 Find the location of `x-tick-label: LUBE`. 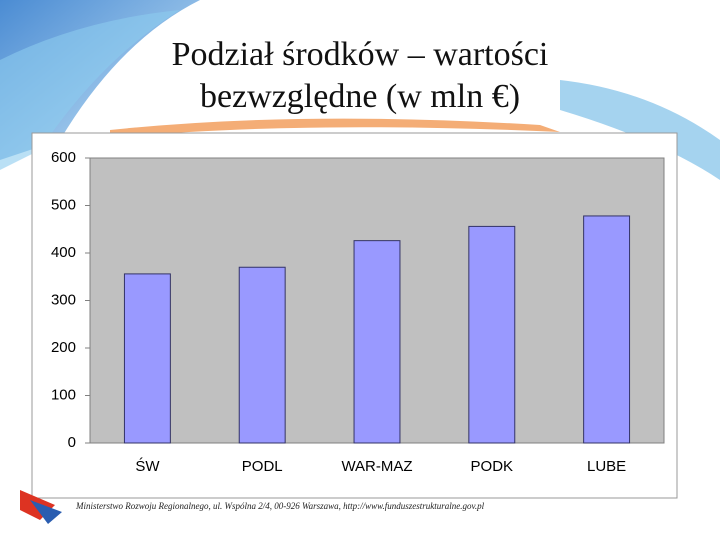

x-tick-label: LUBE is located at coordinates (606, 466).